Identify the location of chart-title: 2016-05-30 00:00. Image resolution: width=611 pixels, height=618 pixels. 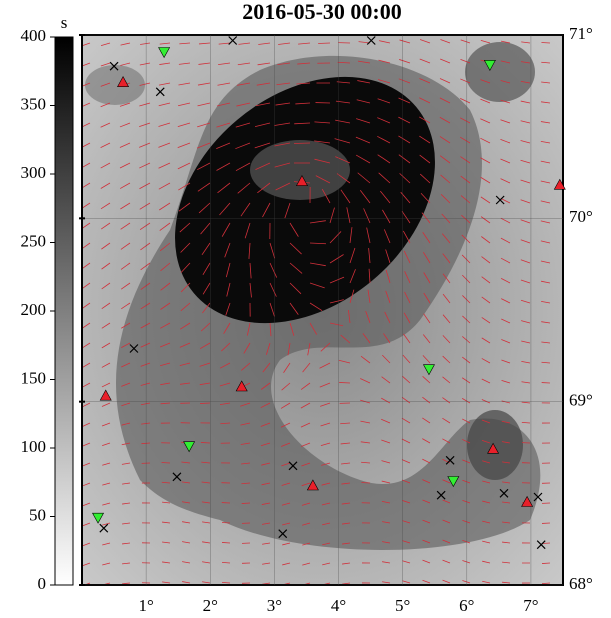
(321, 12).